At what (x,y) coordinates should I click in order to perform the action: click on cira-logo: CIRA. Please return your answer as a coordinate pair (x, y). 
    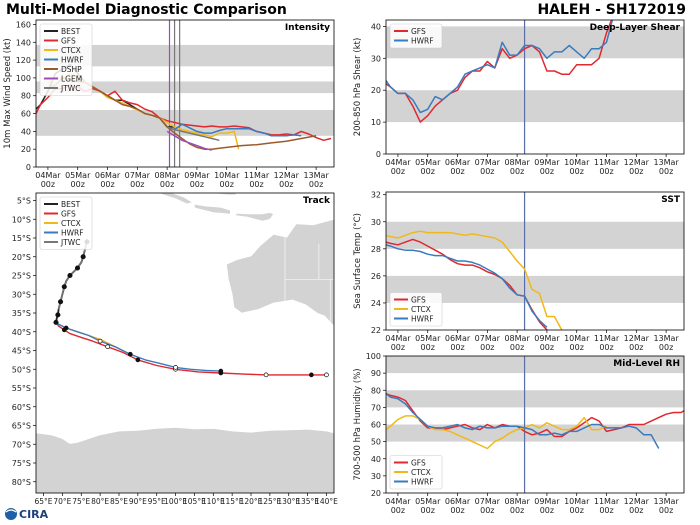
    Looking at the image, I should click on (27, 514).